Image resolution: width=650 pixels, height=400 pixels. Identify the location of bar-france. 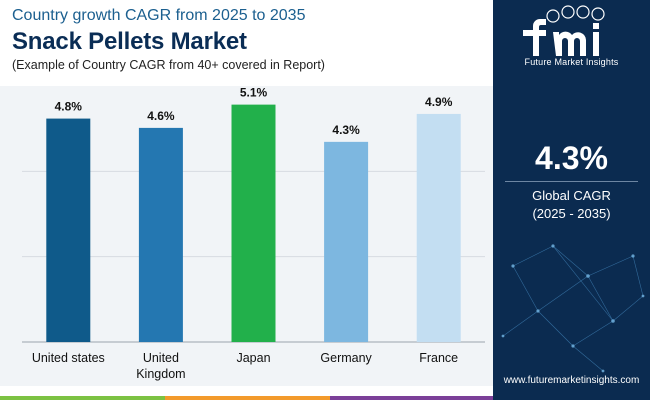
(438, 227).